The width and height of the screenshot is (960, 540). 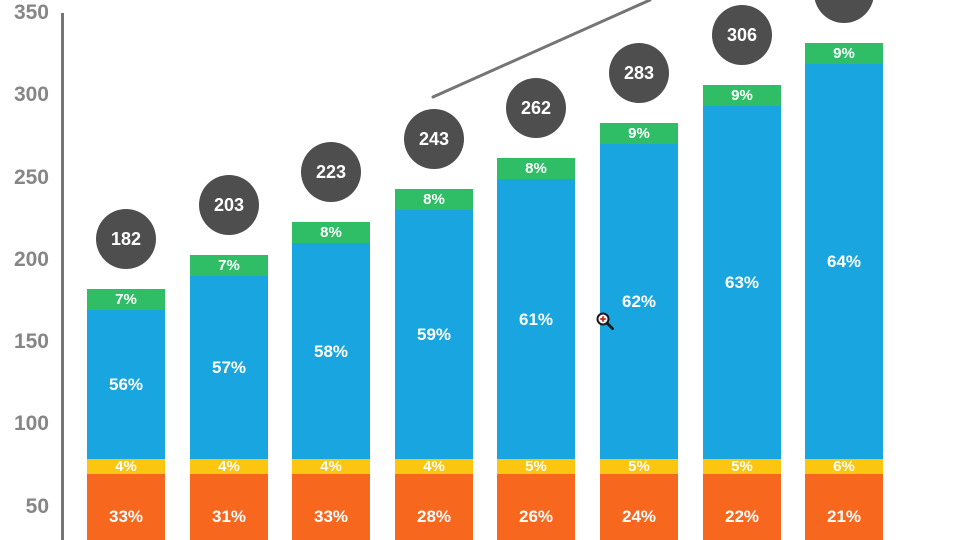 I want to click on segment-blue-label: 64%, so click(x=844, y=261).